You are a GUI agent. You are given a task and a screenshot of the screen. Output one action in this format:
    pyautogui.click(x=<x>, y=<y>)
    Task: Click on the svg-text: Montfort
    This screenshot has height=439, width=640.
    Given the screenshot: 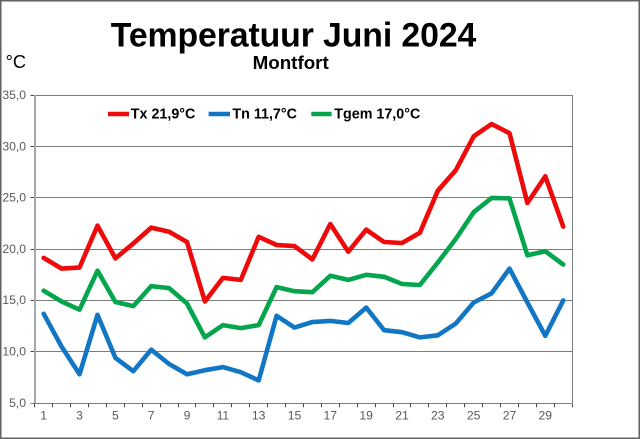 What is the action you would take?
    pyautogui.click(x=291, y=62)
    